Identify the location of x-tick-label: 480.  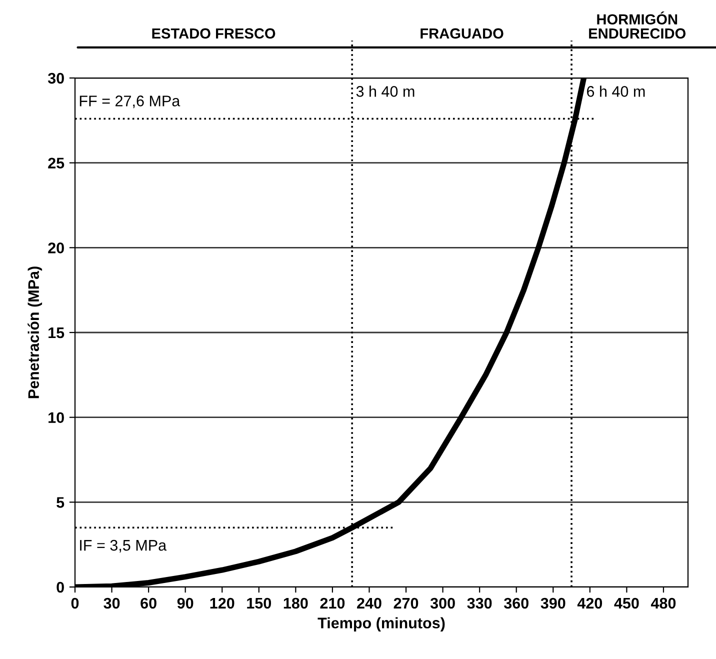
(663, 603).